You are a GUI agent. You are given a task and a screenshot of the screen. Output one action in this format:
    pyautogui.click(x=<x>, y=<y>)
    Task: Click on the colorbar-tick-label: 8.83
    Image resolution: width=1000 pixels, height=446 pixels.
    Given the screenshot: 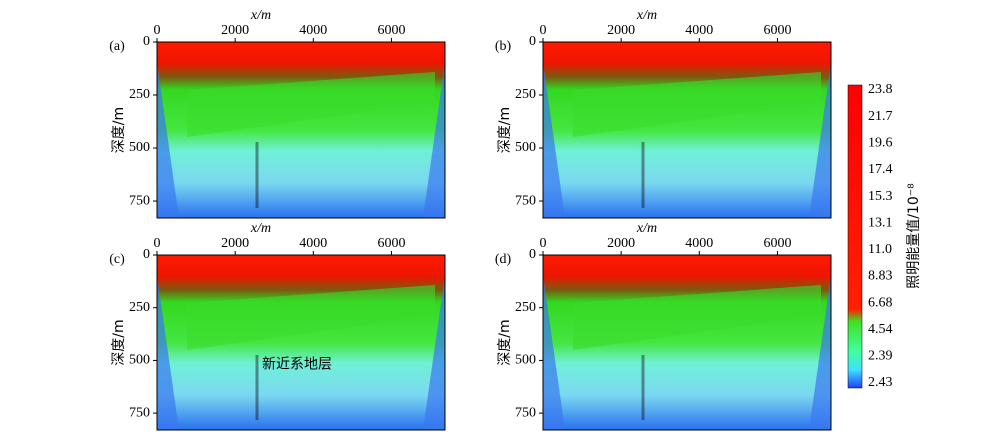 What is the action you would take?
    pyautogui.click(x=880, y=276)
    